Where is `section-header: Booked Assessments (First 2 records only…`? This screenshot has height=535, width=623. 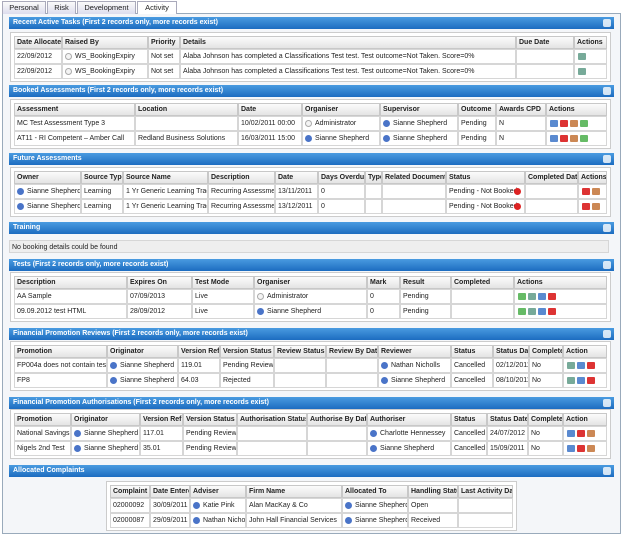
section-header: Booked Assessments (First 2 records only… is located at coordinates (311, 91).